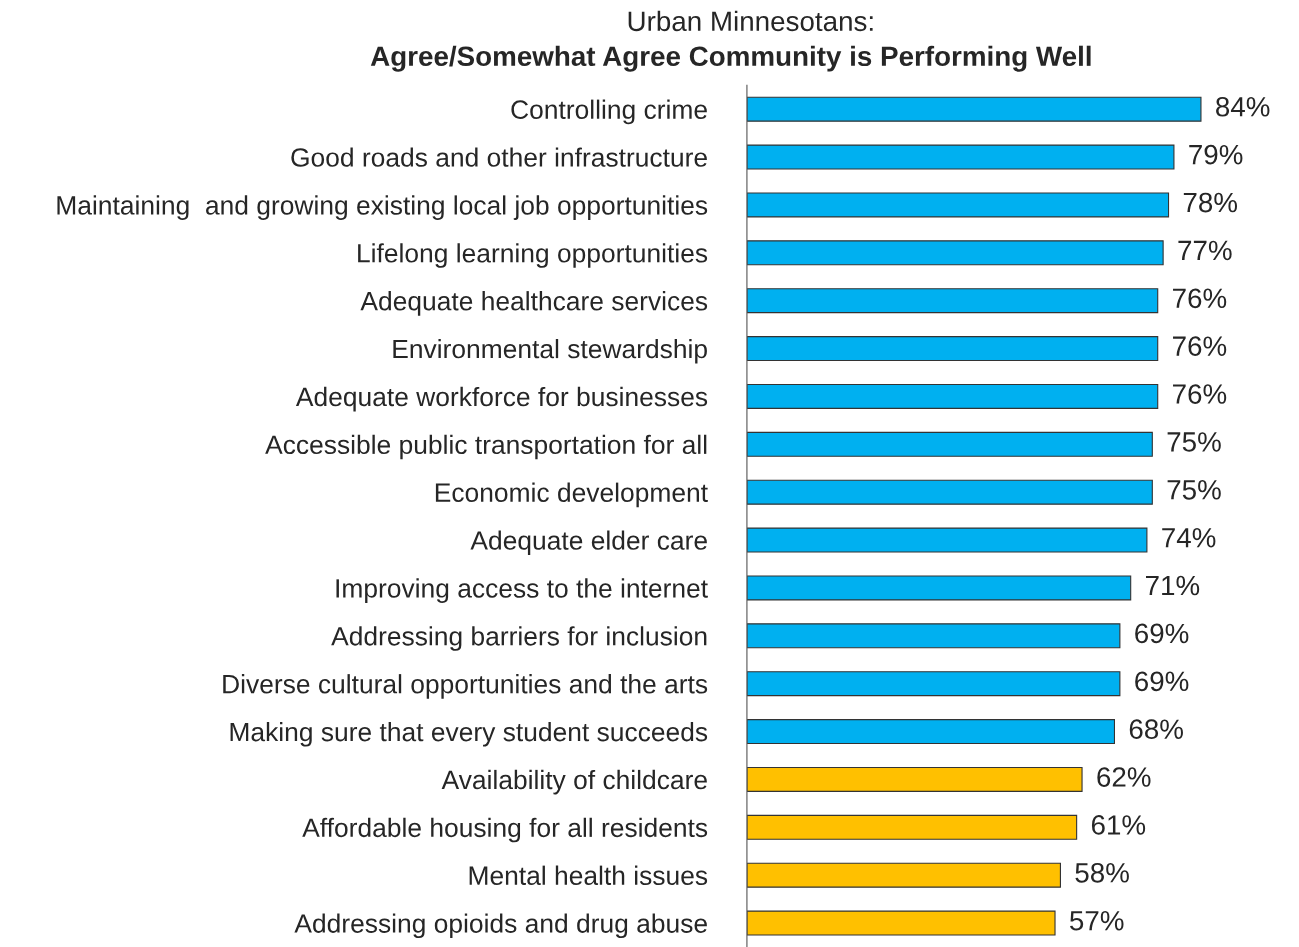 This screenshot has height=947, width=1299. I want to click on y-tick-label: Controlling crime, so click(609, 112).